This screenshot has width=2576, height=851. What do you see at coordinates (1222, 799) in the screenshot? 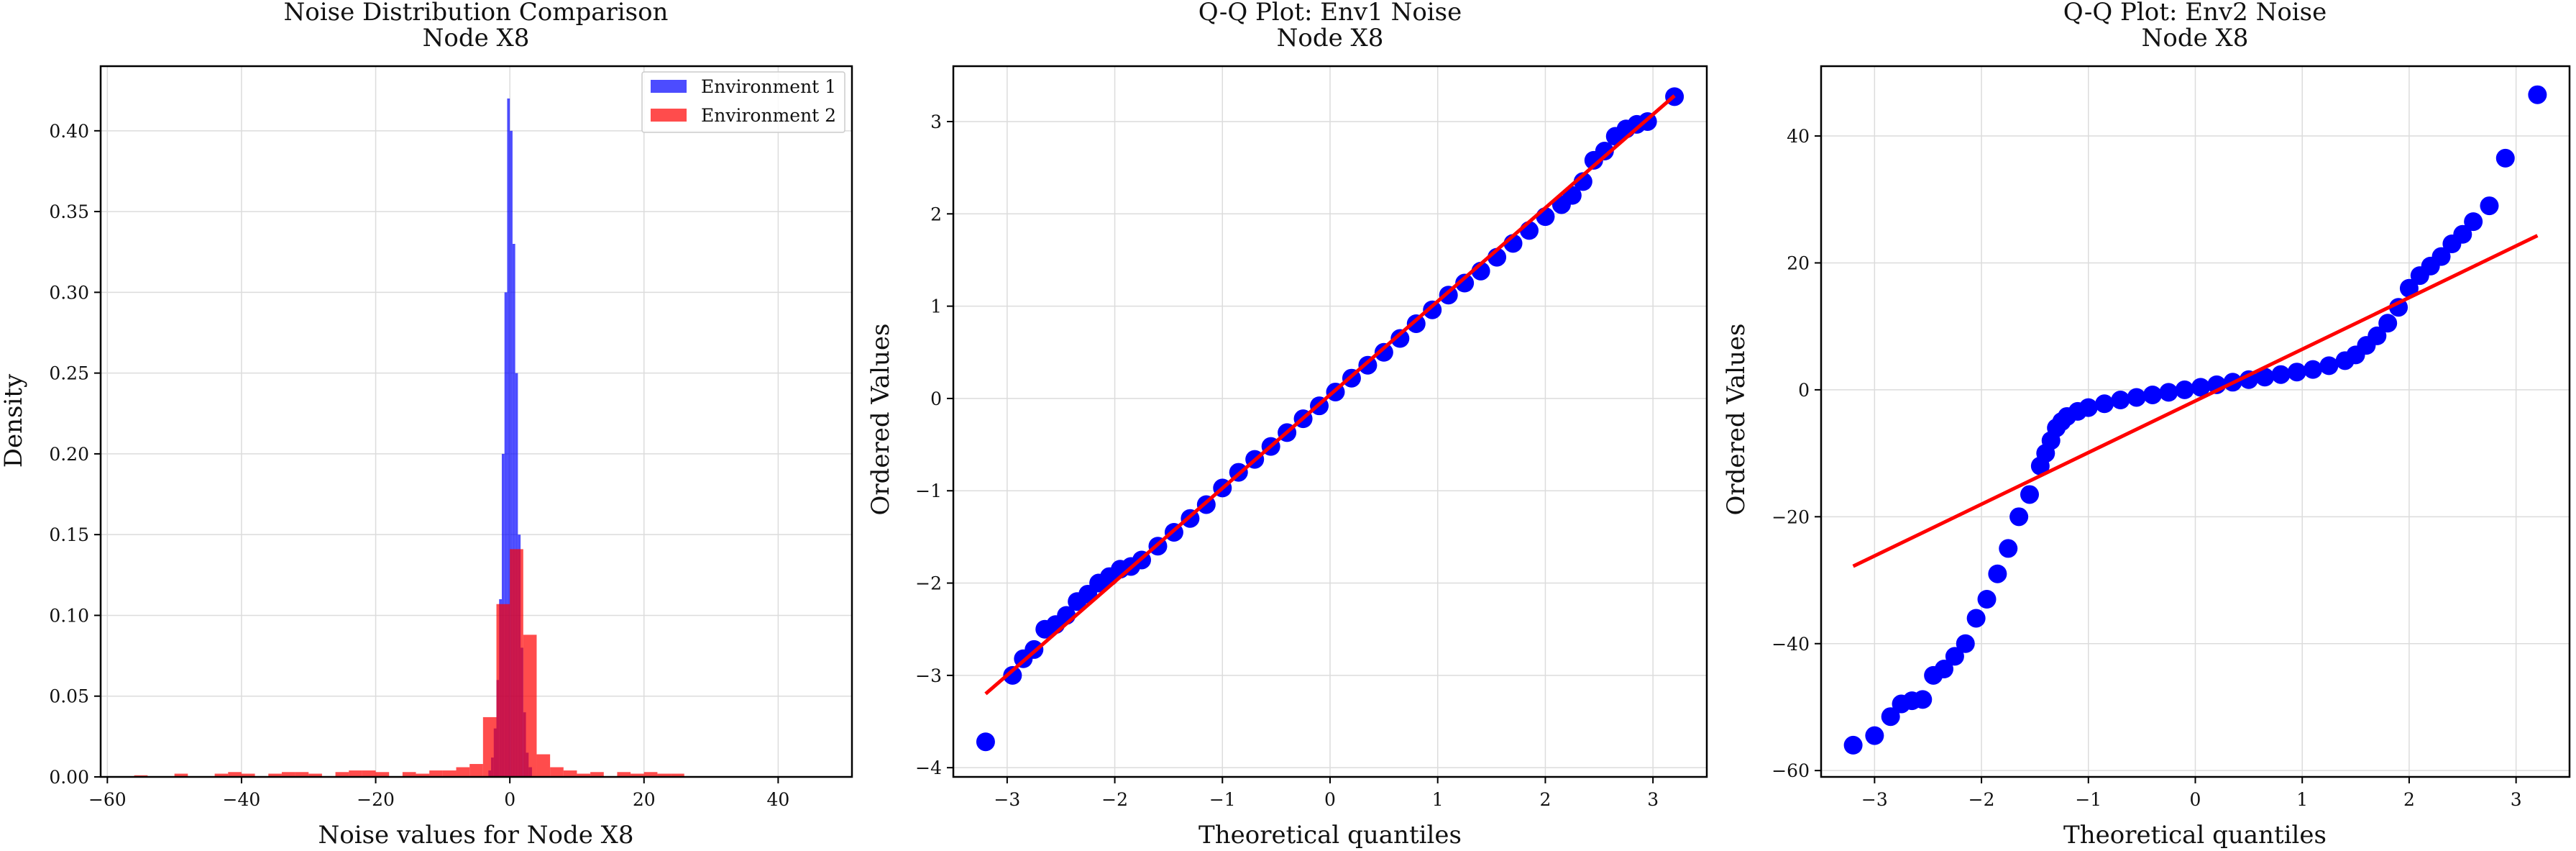
I see `qq1-xtick-label: −1` at bounding box center [1222, 799].